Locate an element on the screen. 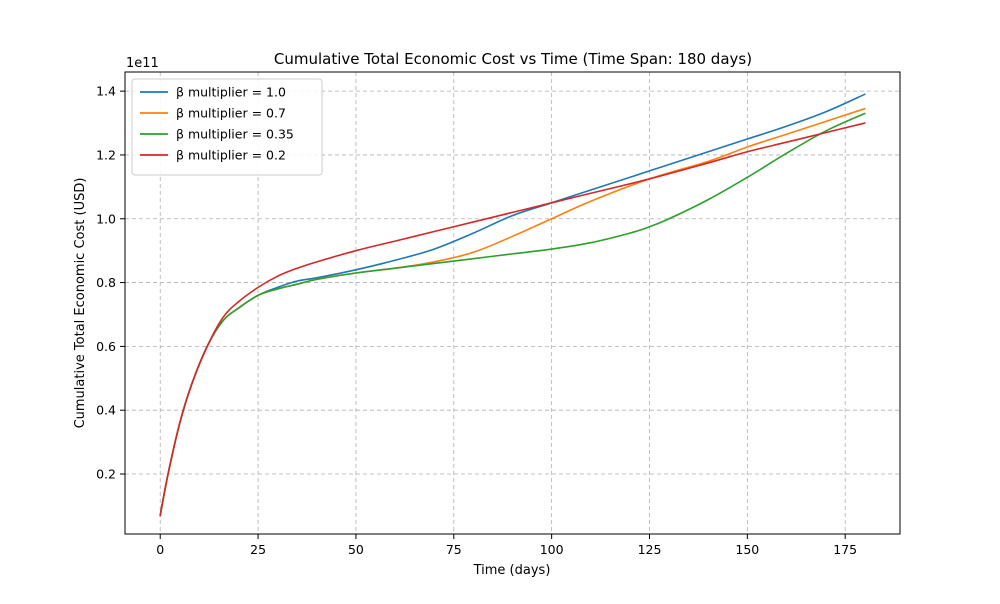 The image size is (1000, 604). y-axis: 0.2 0.4 0.6 0.8 1.0 1.2 1.4 is located at coordinates (110, 283).